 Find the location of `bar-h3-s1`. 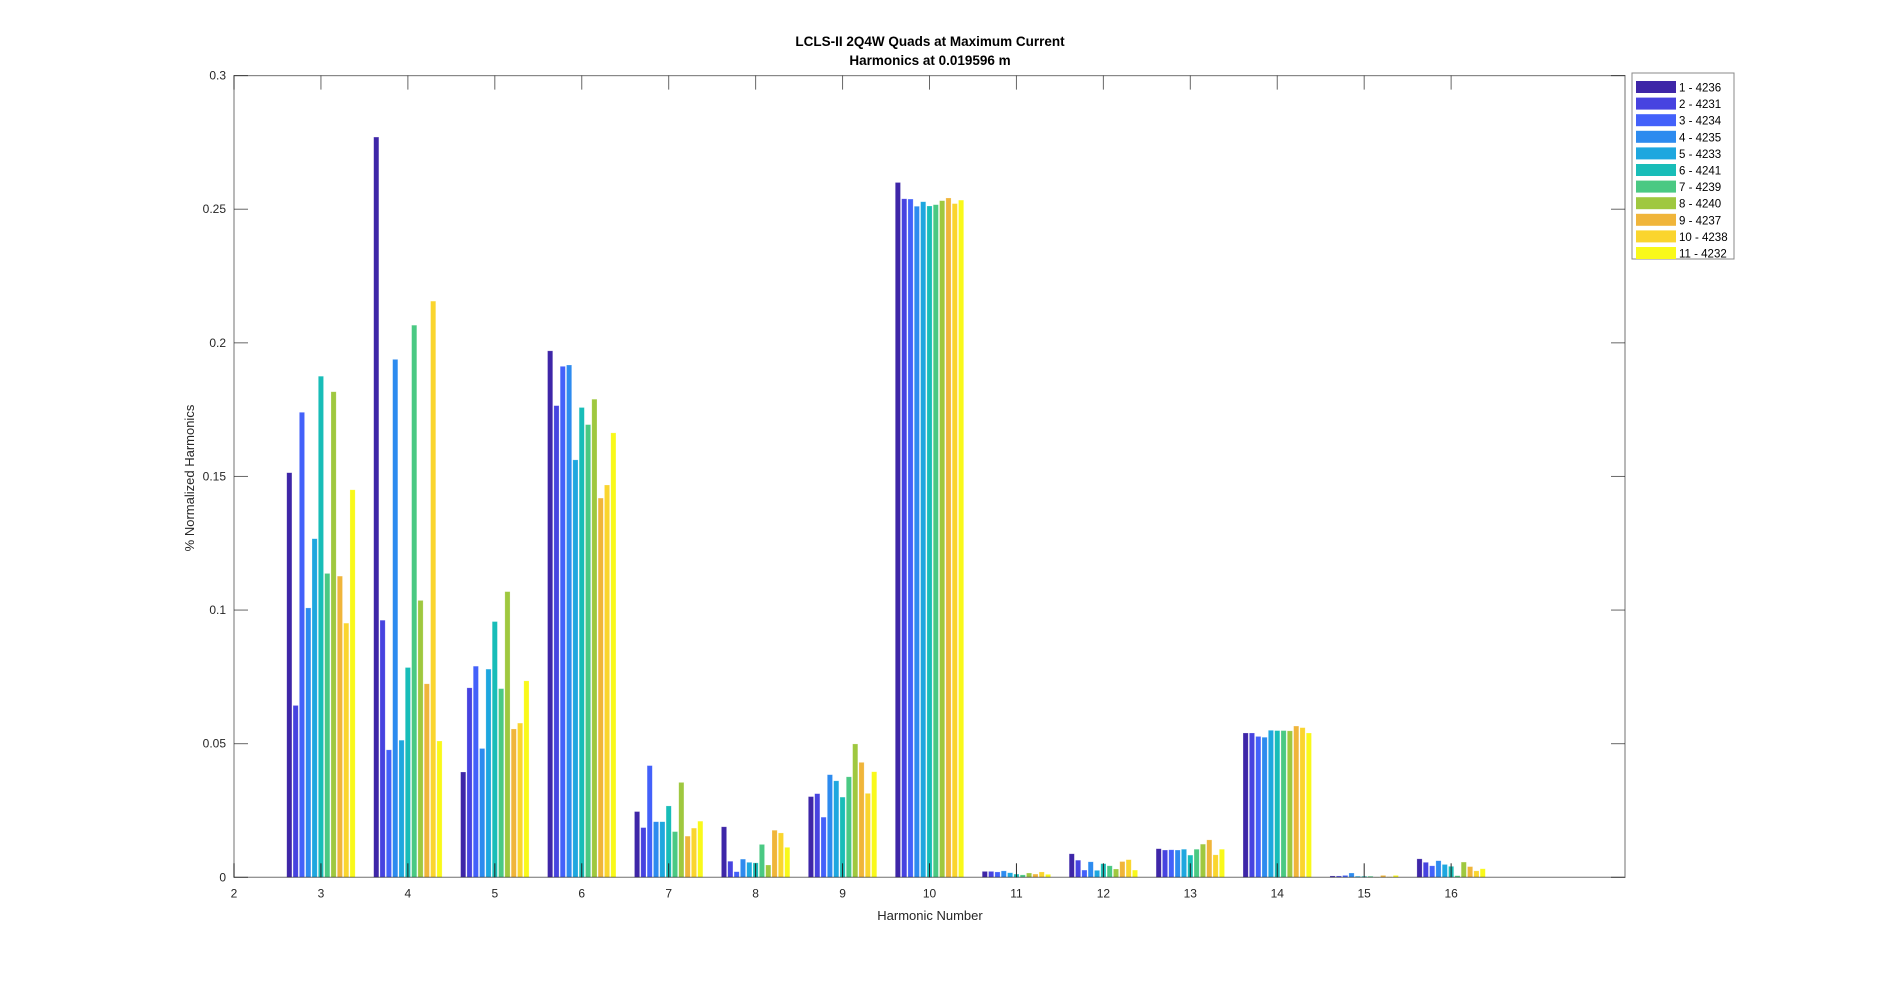

bar-h3-s1 is located at coordinates (289, 675).